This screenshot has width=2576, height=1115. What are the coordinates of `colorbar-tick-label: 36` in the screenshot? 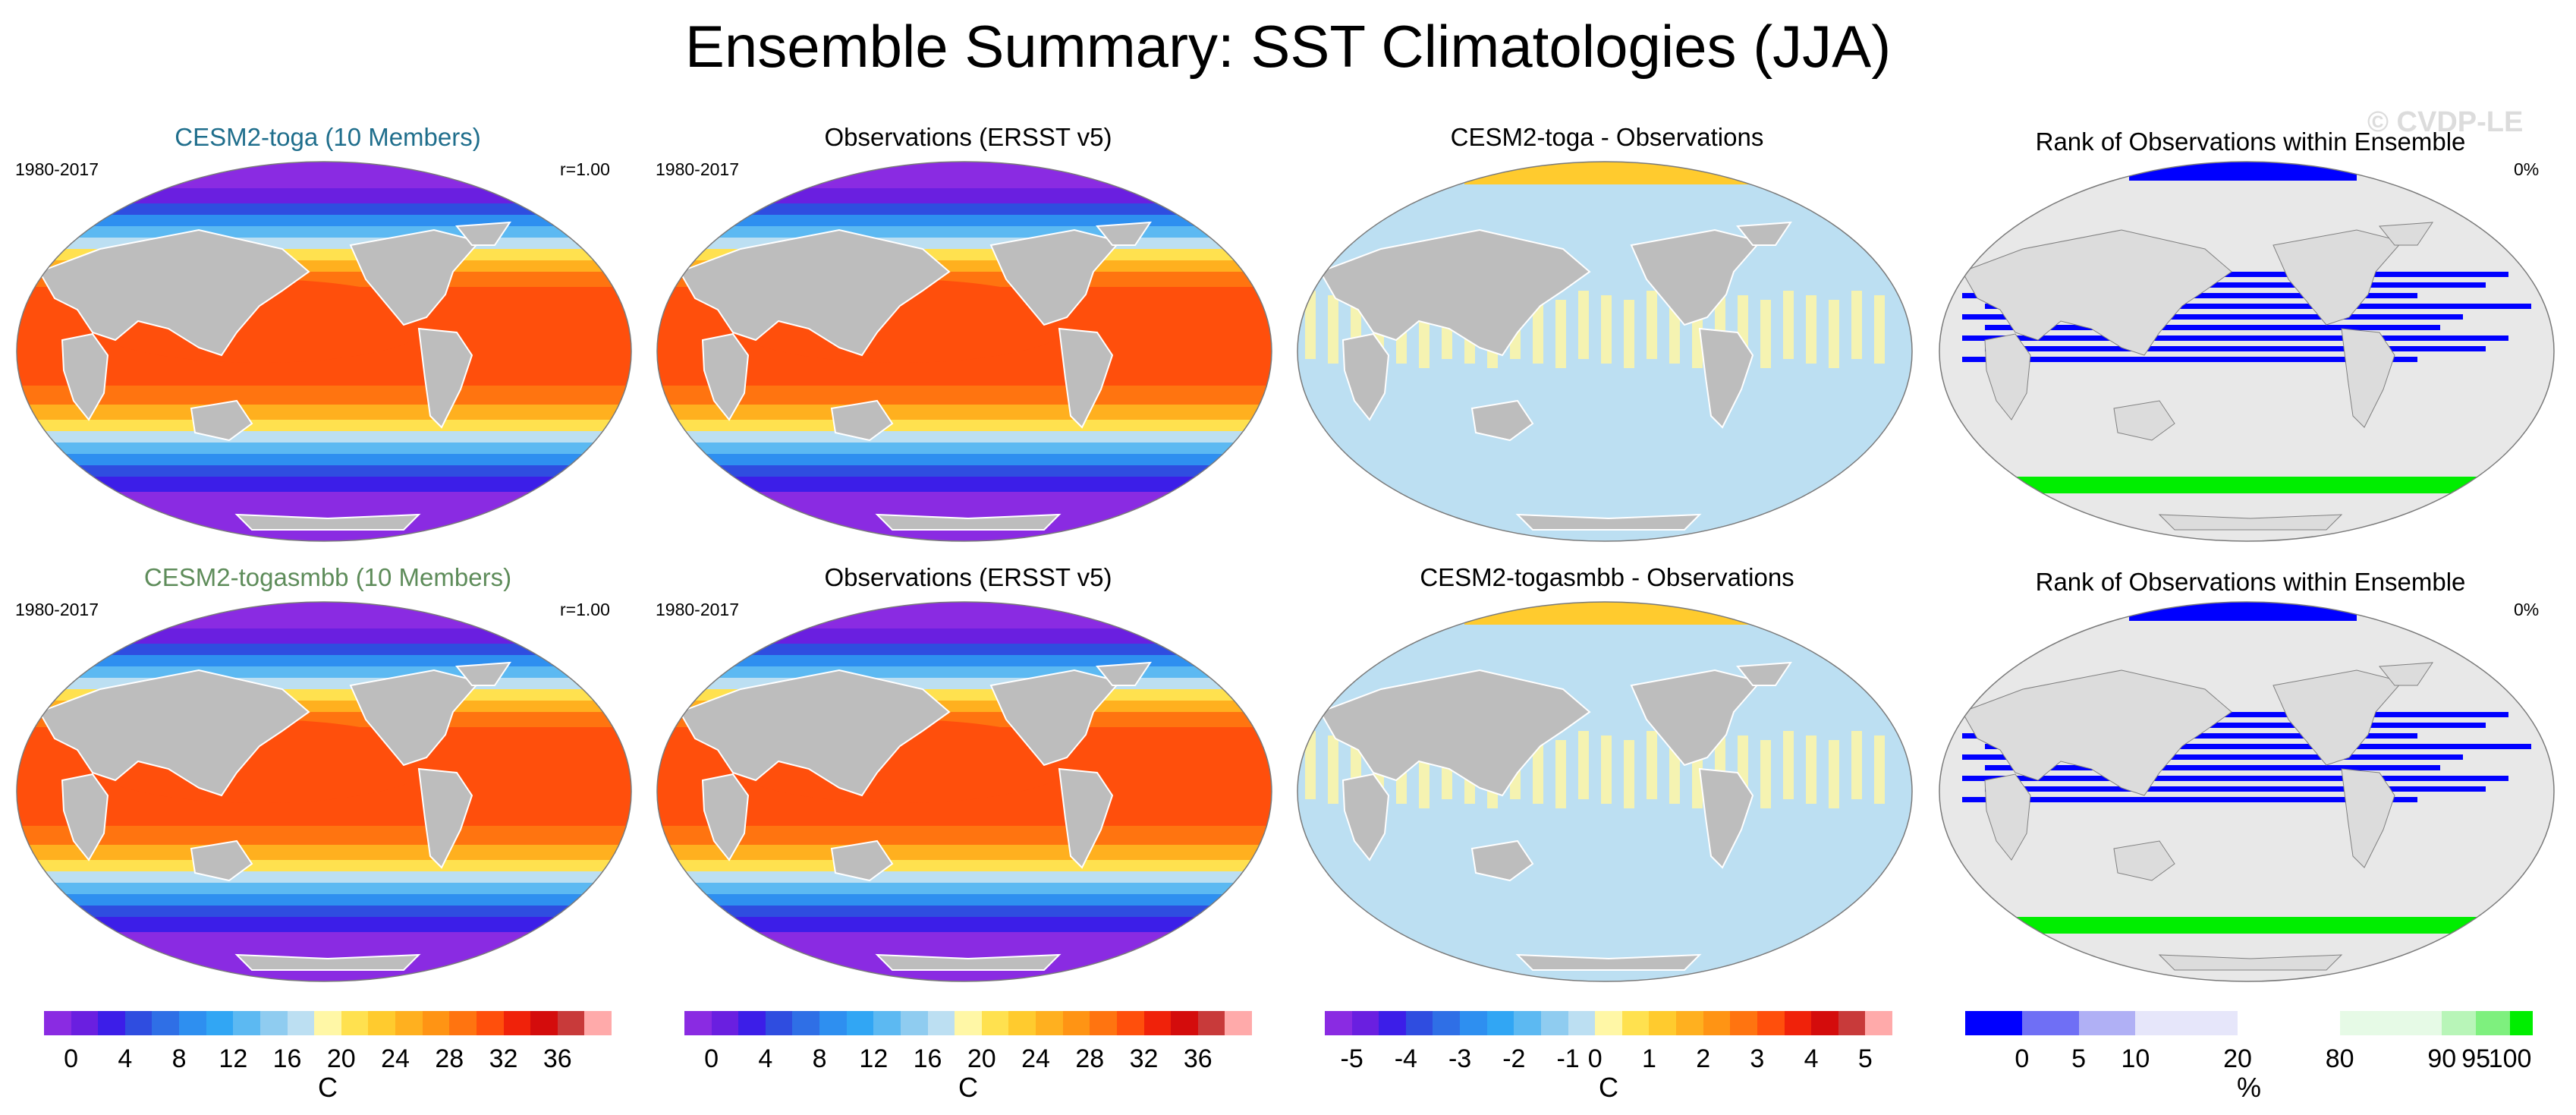 It's located at (557, 1058).